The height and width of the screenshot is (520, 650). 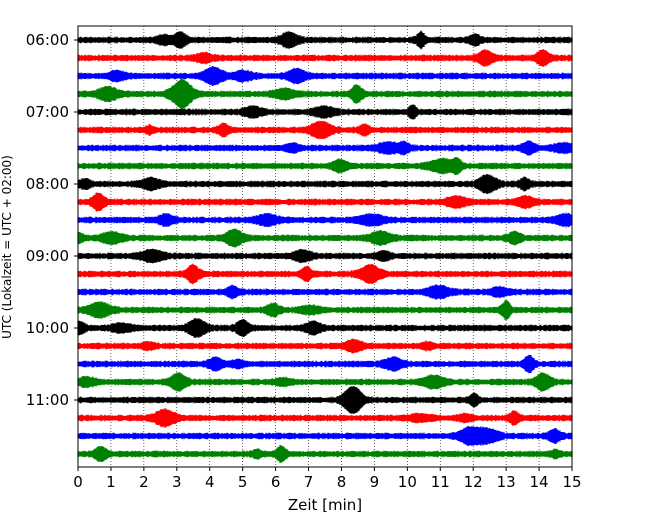 What do you see at coordinates (47, 400) in the screenshot?
I see `y-tick-label: 11:00` at bounding box center [47, 400].